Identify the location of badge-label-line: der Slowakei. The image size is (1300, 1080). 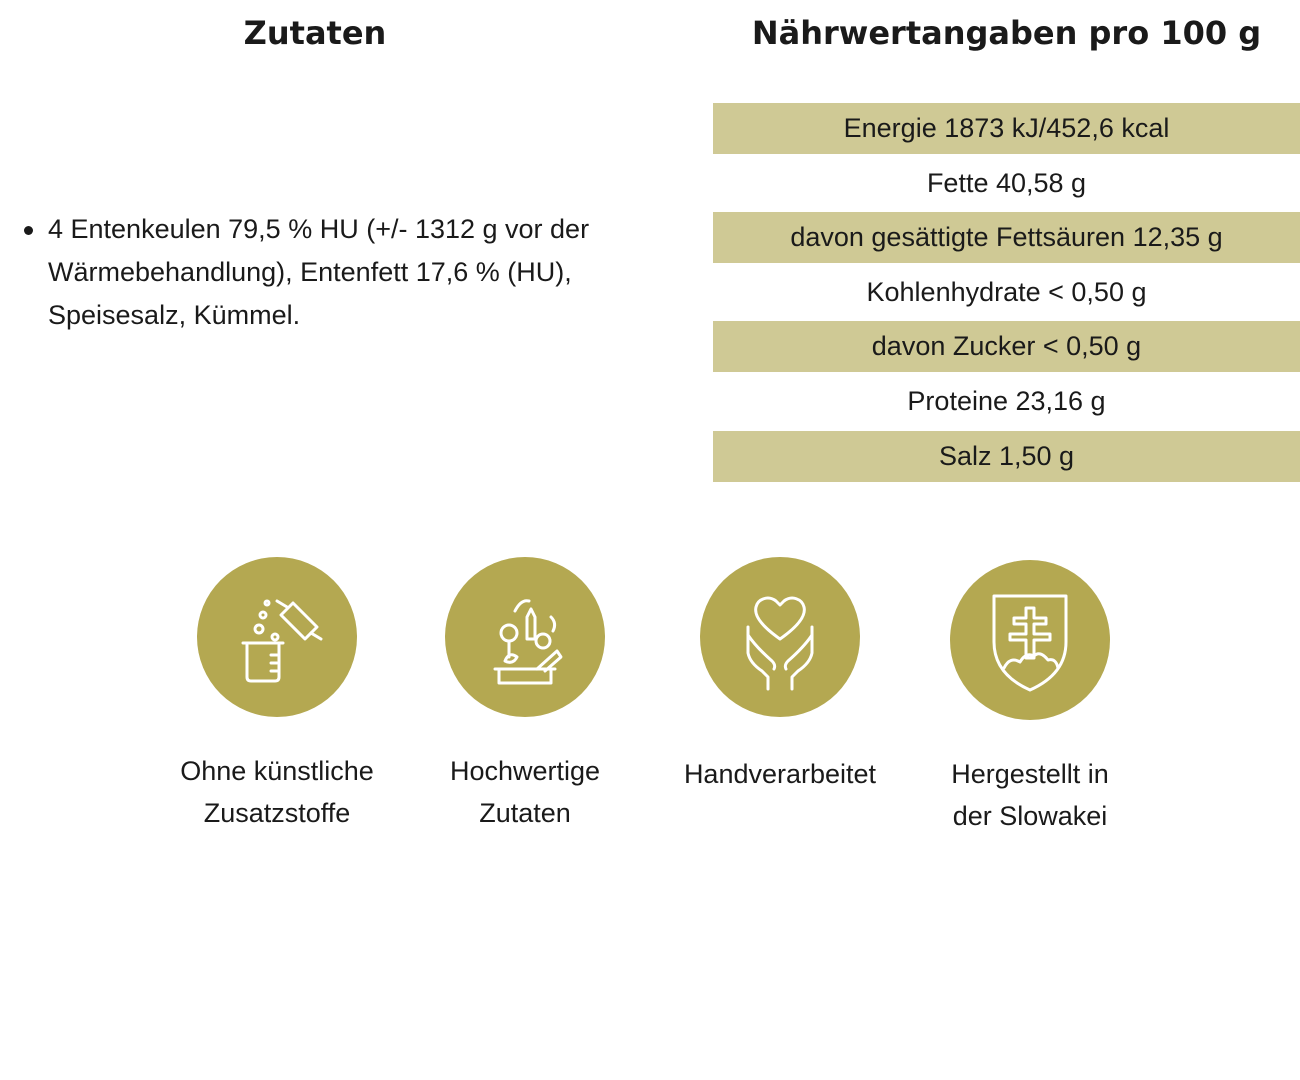
(1030, 816).